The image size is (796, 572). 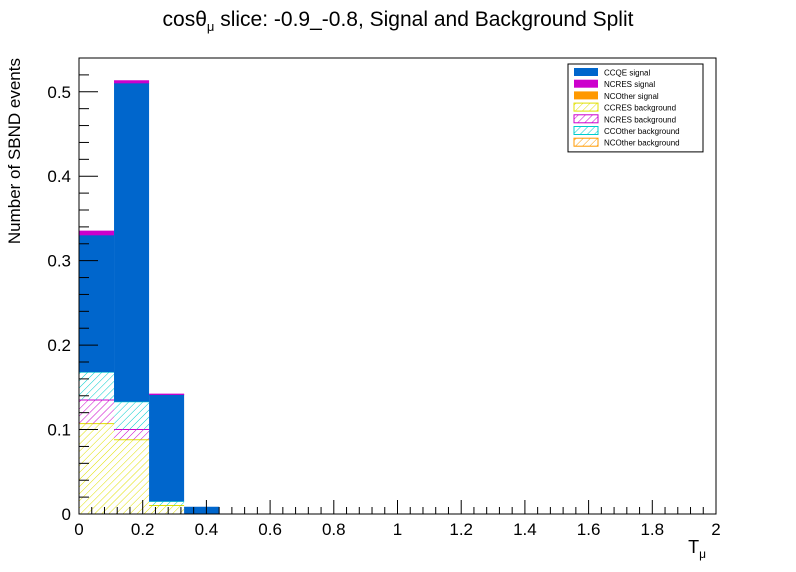 I want to click on x-axis-label-sub: μ, so click(x=702, y=554).